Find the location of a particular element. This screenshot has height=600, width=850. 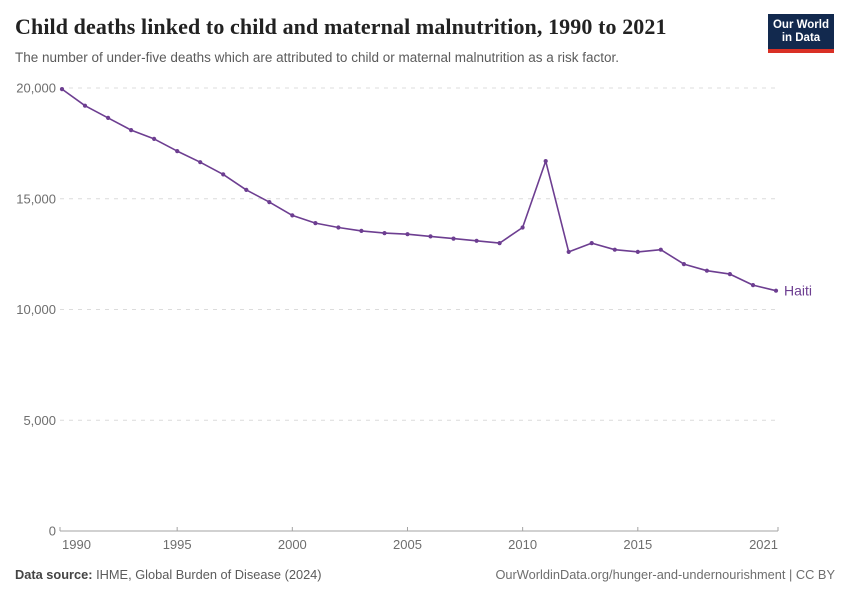

y-axis-label: 20,000 is located at coordinates (36, 88).